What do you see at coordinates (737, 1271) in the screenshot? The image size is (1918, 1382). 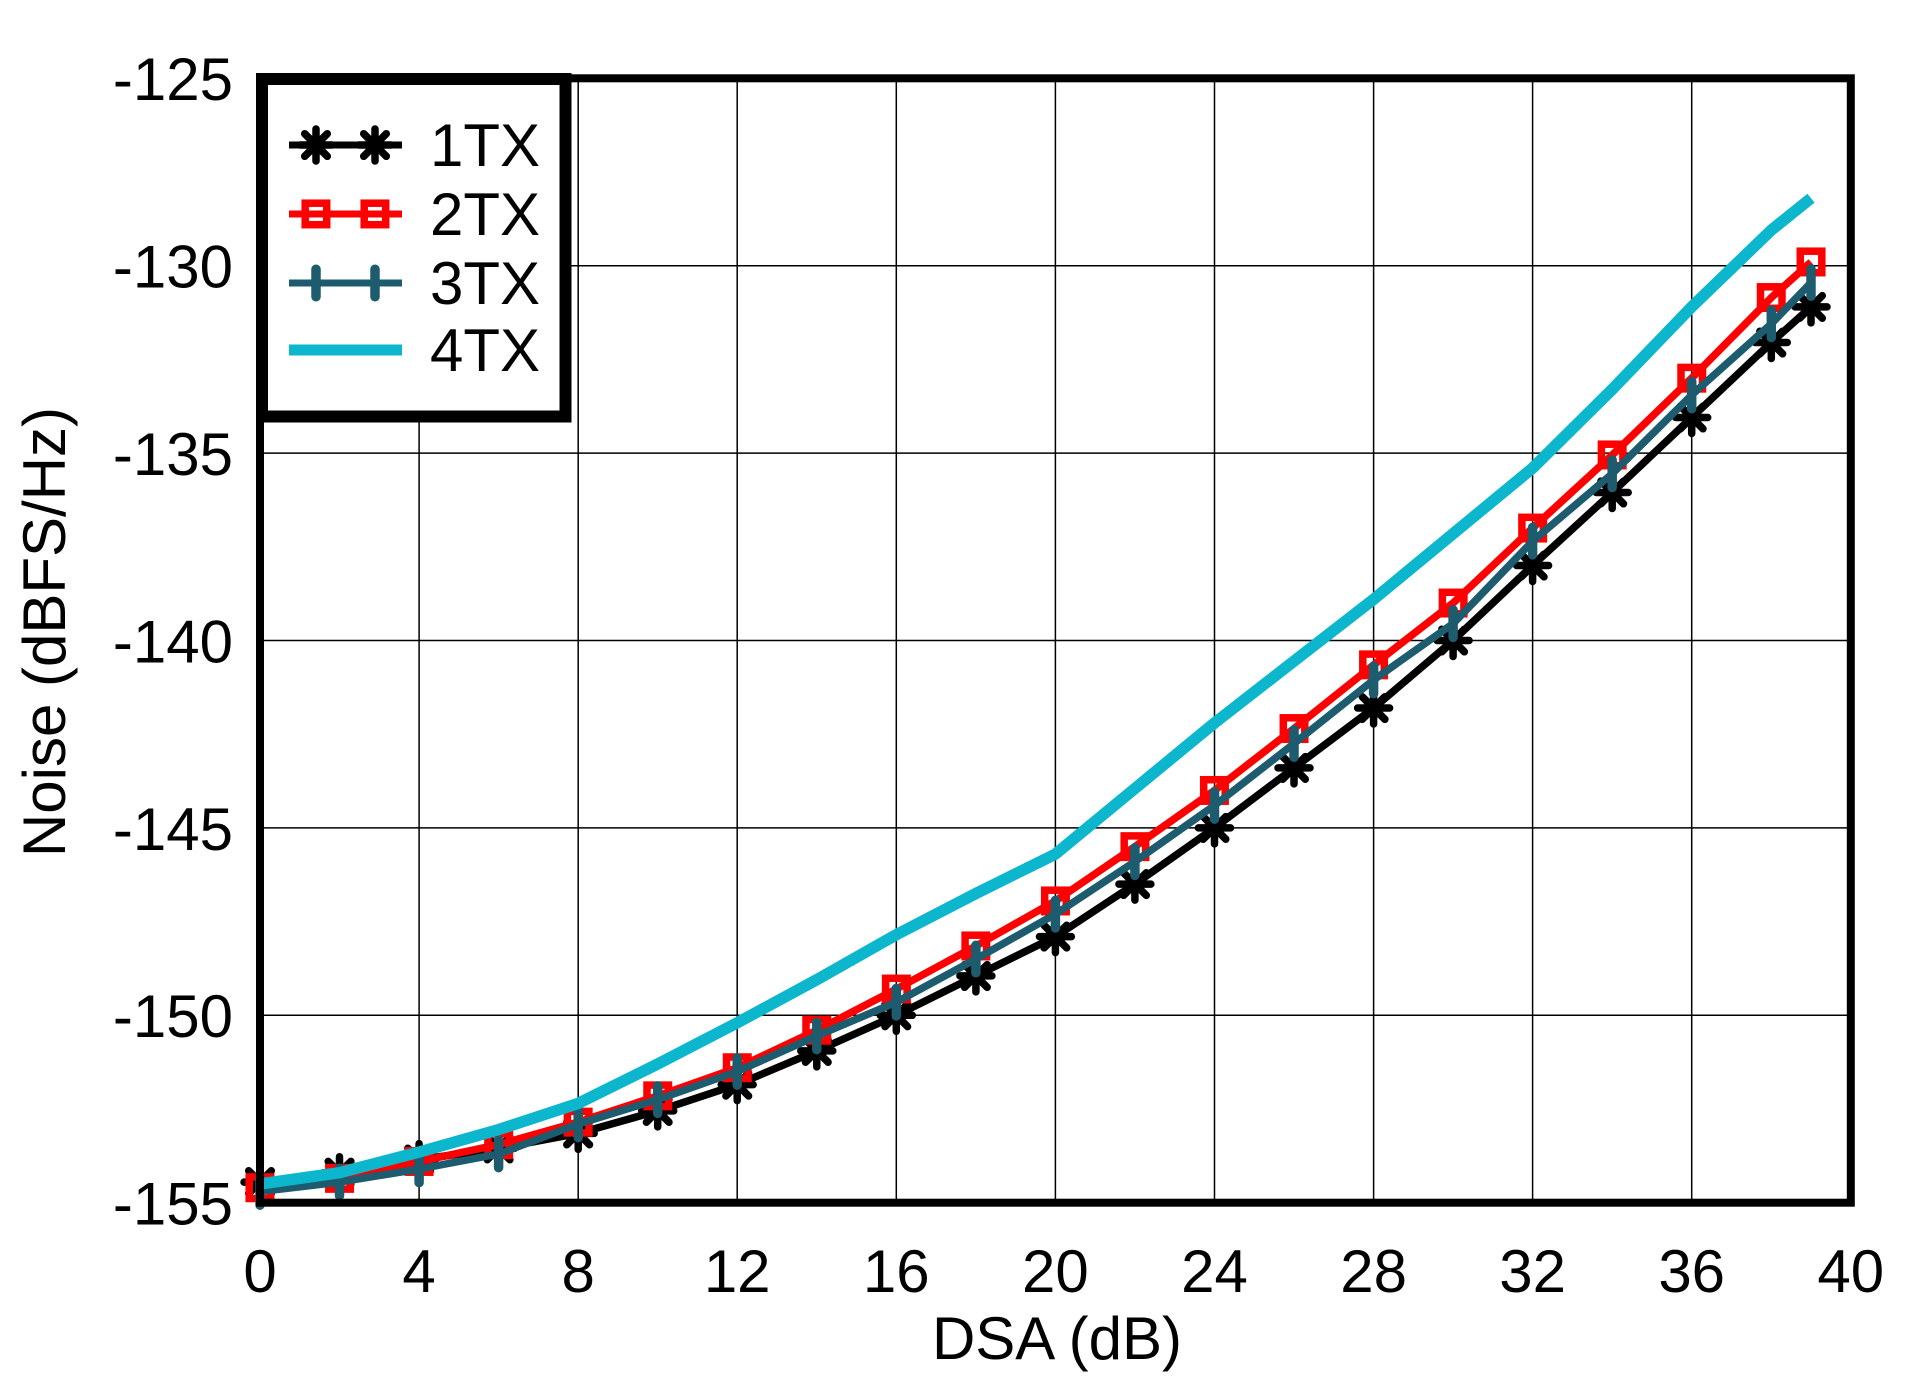 I see `svg-text: 12` at bounding box center [737, 1271].